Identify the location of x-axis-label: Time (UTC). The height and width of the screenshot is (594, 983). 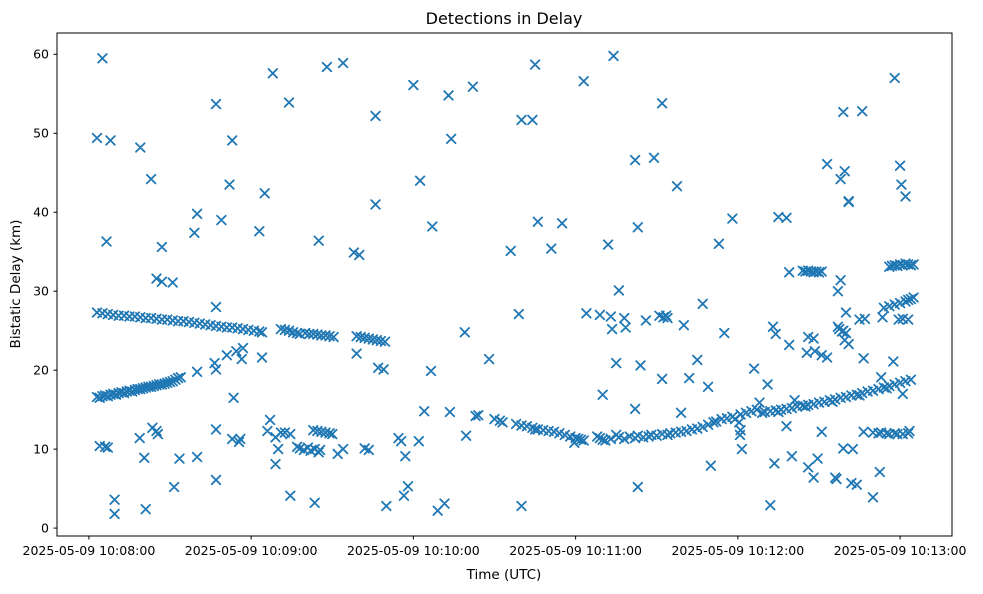
(504, 575).